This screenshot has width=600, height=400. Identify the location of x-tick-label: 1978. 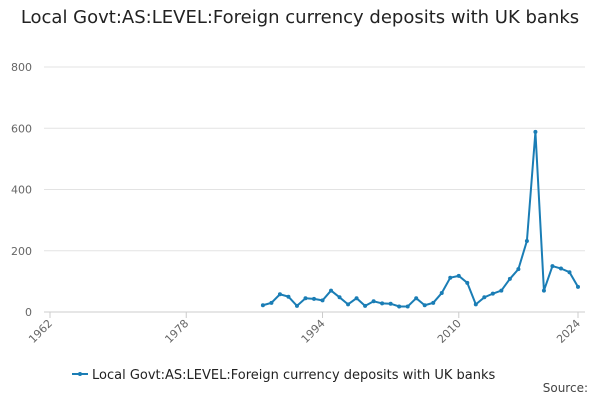
(176, 331).